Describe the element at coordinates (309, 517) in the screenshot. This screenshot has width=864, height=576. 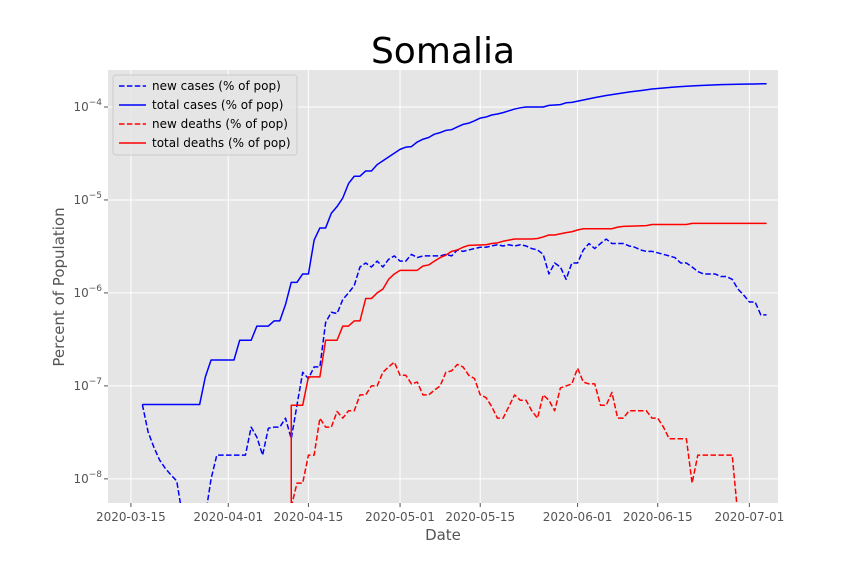
I see `x-tick-label: 2020-04-15` at that location.